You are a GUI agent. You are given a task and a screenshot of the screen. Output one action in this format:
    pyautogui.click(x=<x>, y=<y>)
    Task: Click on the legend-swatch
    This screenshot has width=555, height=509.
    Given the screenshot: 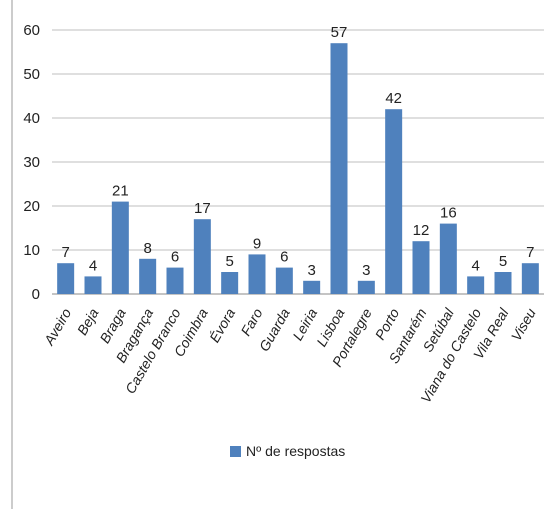 What is the action you would take?
    pyautogui.click(x=235, y=451)
    